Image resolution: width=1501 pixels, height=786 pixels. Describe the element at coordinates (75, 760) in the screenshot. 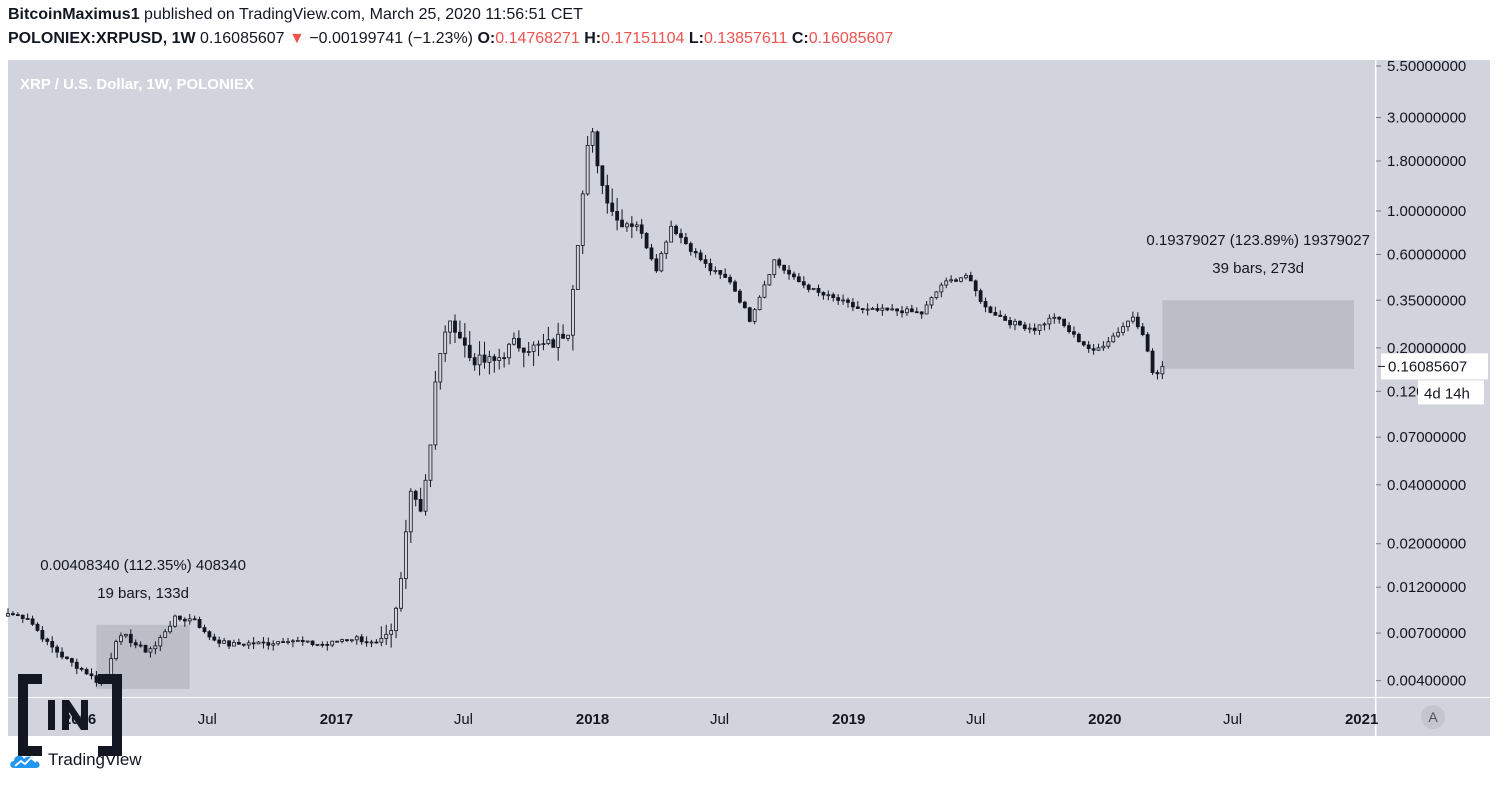

I see `tradingview-brand: TradingView` at that location.